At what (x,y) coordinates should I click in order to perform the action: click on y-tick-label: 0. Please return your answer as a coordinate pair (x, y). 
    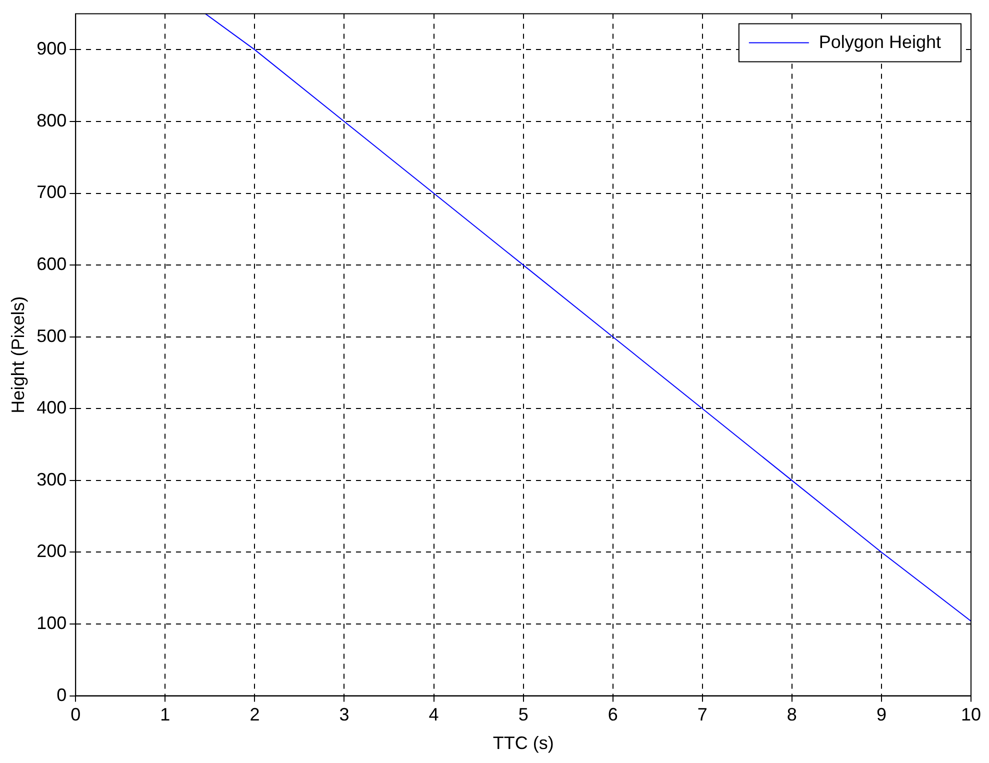
    Looking at the image, I should click on (61, 694).